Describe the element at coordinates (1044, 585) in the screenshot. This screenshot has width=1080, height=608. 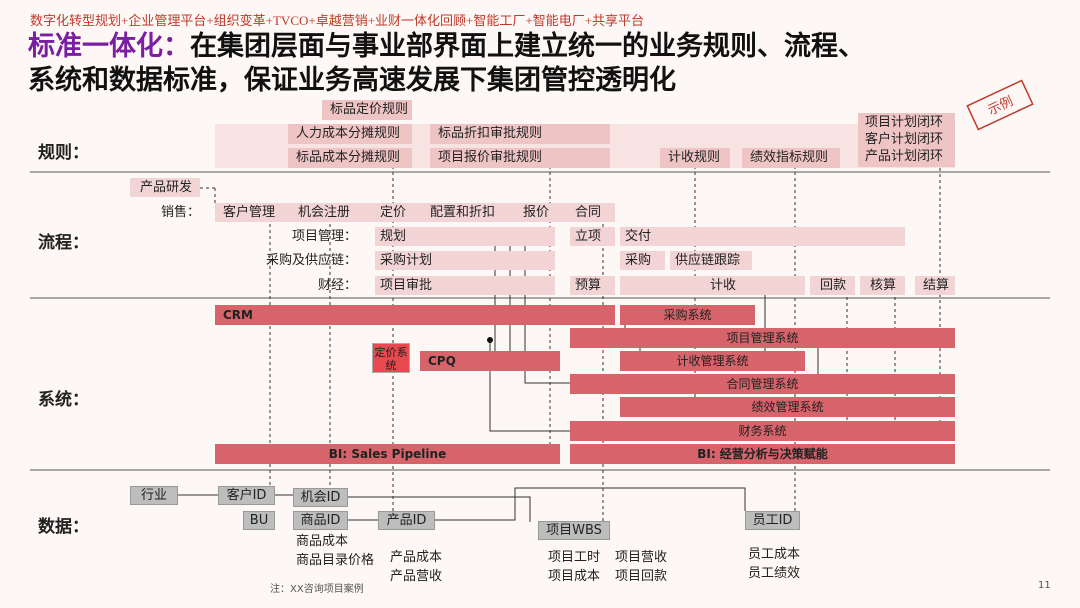
I see `page-number: 11` at that location.